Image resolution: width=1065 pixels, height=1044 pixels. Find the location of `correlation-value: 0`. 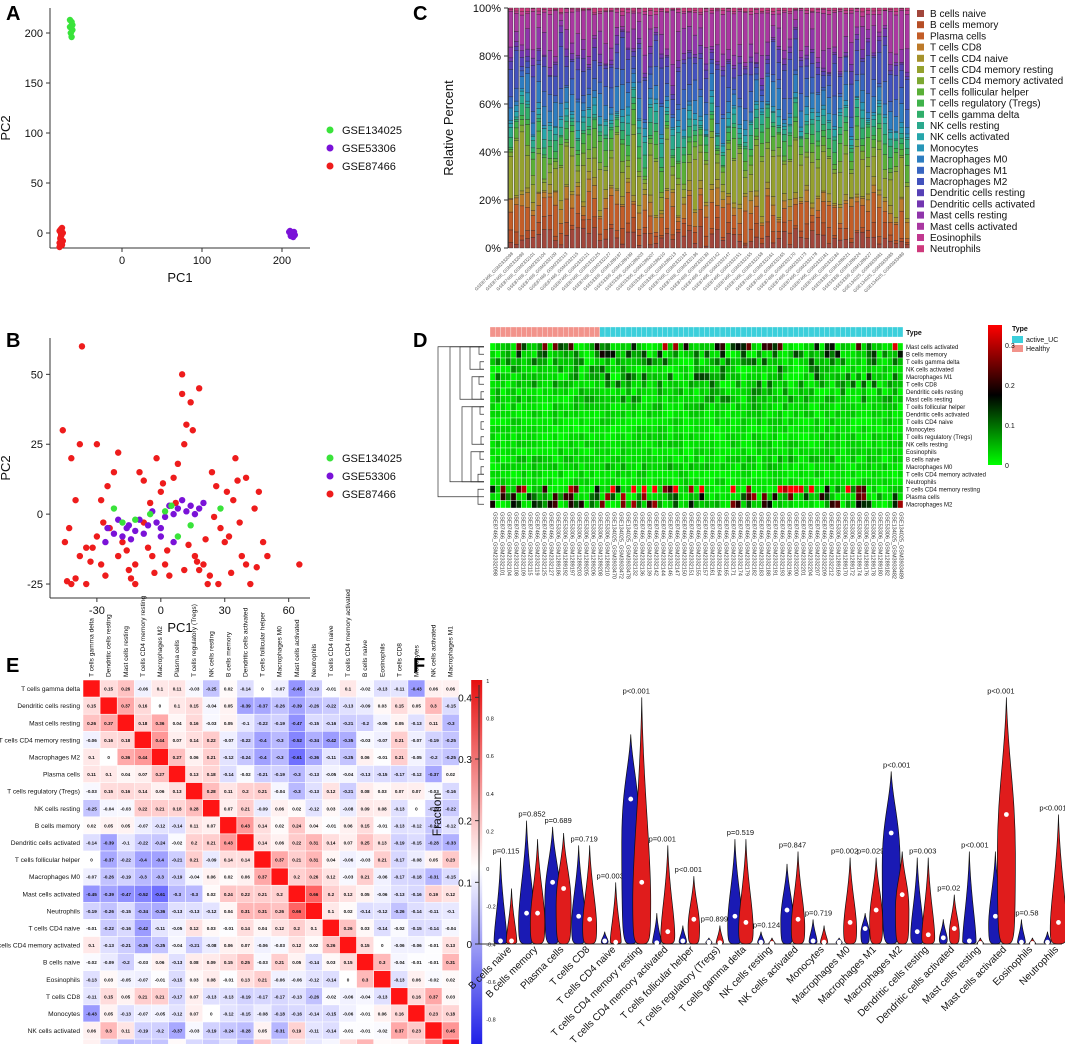

correlation-value: 0 is located at coordinates (211, 1013).